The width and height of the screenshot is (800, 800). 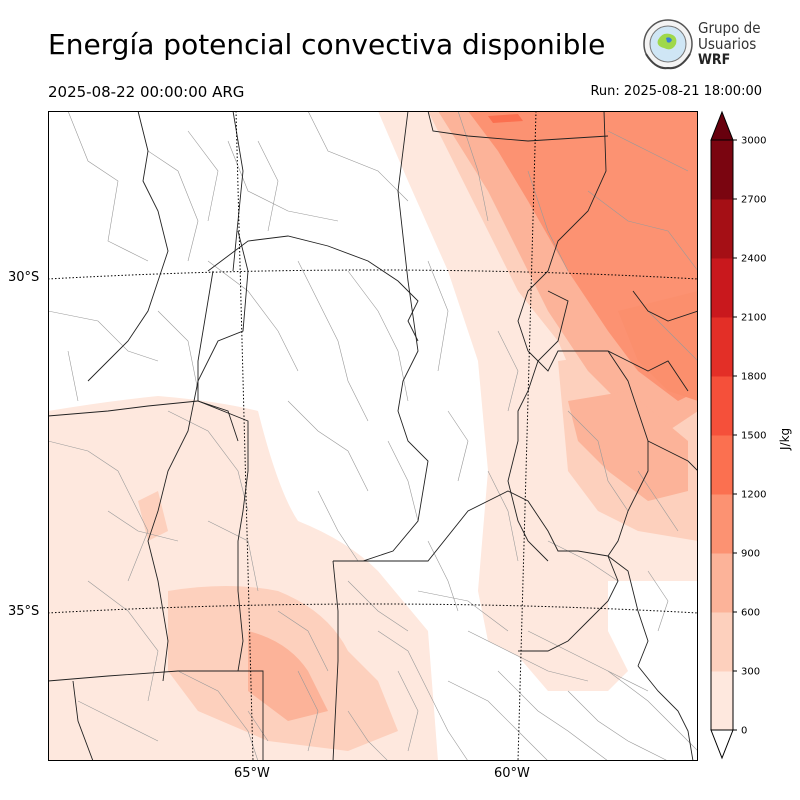 I want to click on lat-label-30s: 30°S, so click(x=24, y=277).